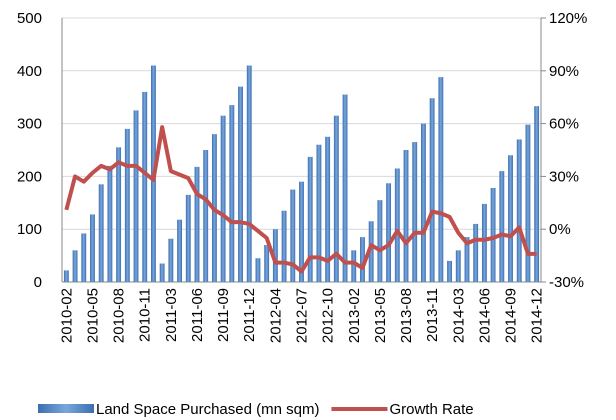 The height and width of the screenshot is (420, 616). I want to click on legend-label: Land Space Purchased (mn sqm), so click(207, 409).